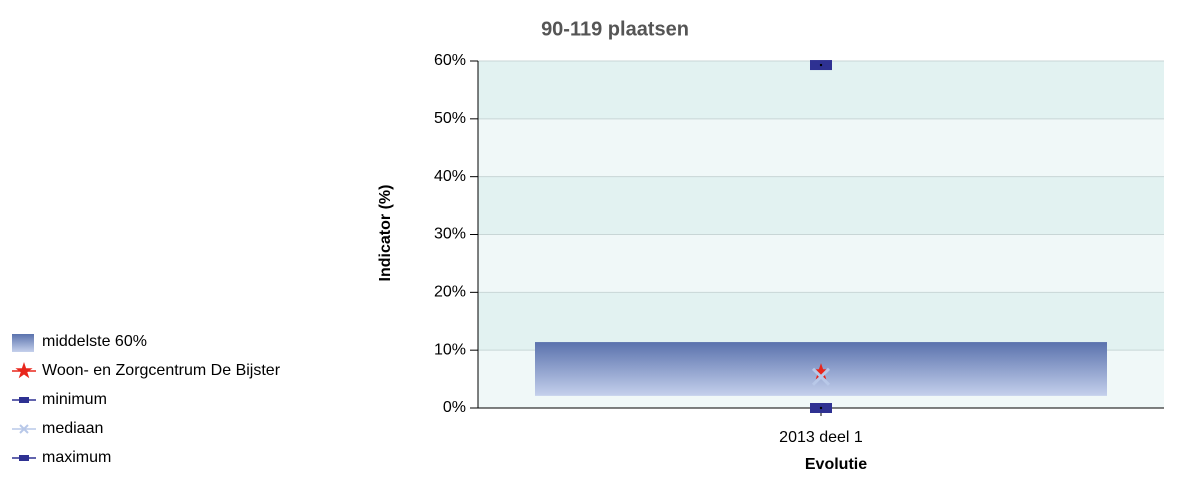  Describe the element at coordinates (450, 60) in the screenshot. I see `y-tick-label: 60%` at that location.